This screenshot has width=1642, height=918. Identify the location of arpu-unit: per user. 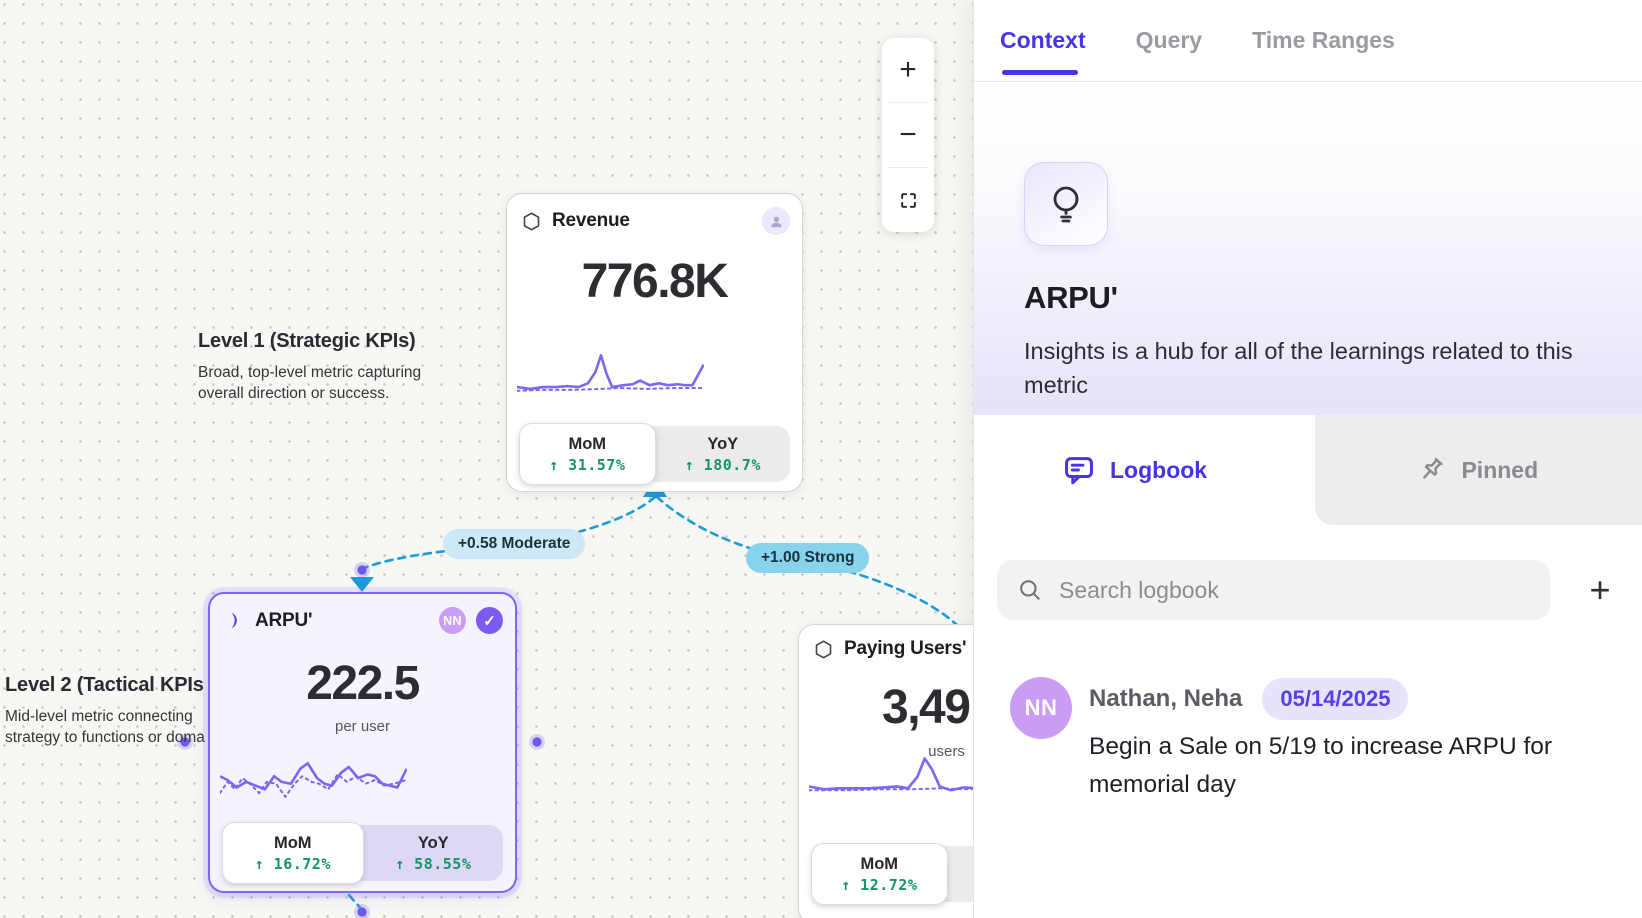
(362, 726).